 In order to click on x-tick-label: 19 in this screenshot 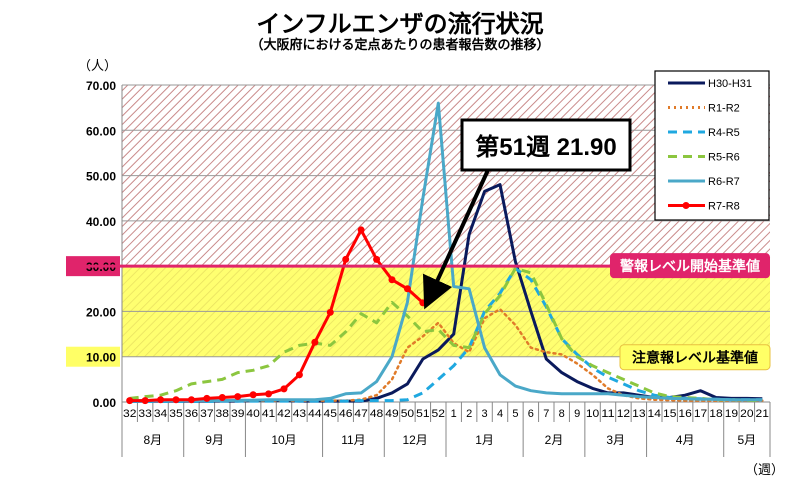, I will do `click(731, 414)`.